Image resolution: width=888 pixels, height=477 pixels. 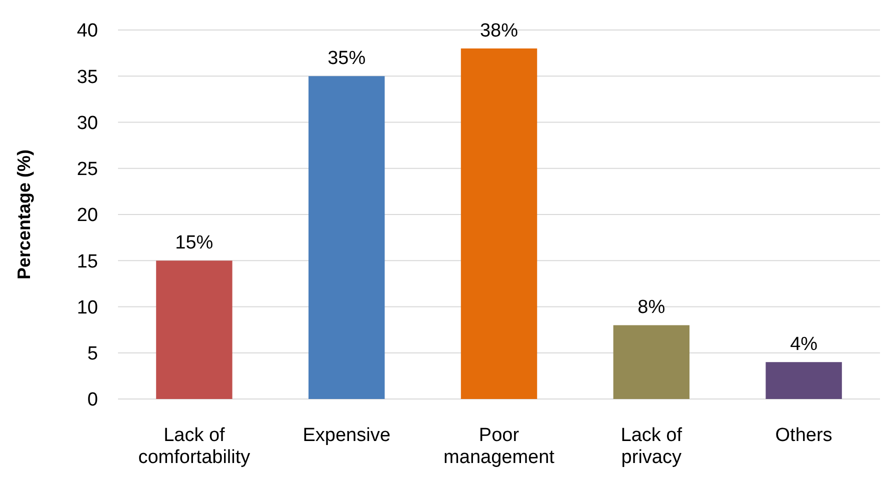 What do you see at coordinates (194, 446) in the screenshot?
I see `x-tick-label: Lack of comfortability` at bounding box center [194, 446].